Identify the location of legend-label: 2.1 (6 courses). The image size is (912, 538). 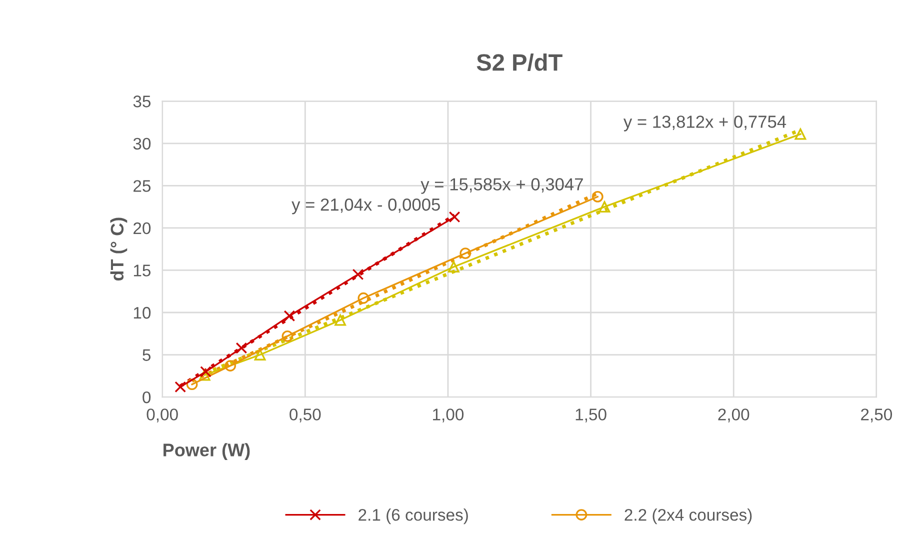
(413, 516).